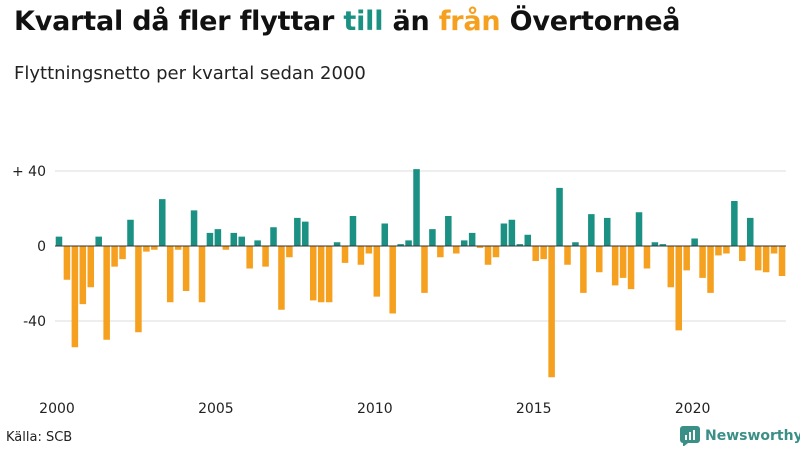 This screenshot has height=450, width=800. I want to click on source-note: Källa: SCB, so click(39, 437).